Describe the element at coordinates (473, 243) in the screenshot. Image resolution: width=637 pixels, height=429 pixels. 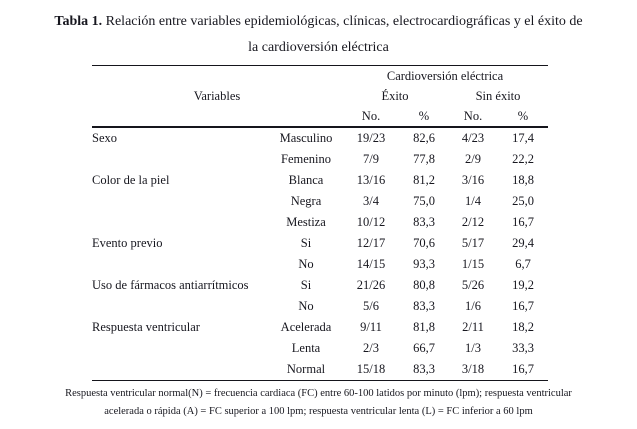
I see `cell-sin-exito-no: 5/17` at that location.